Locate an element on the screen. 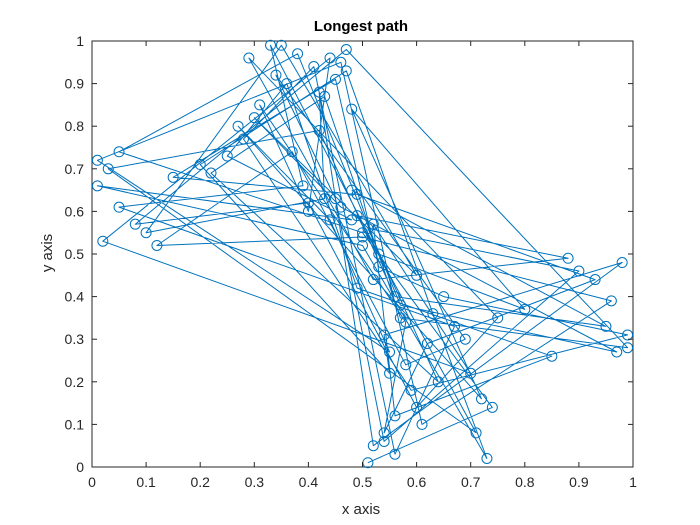 The width and height of the screenshot is (700, 525). x-tick-label: 0.2 is located at coordinates (200, 482).